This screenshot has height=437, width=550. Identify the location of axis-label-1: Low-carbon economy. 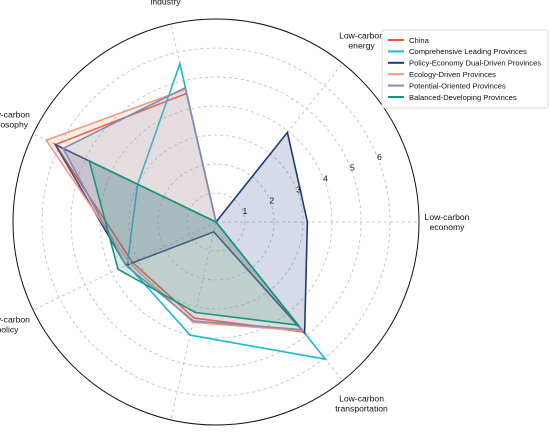
(447, 222).